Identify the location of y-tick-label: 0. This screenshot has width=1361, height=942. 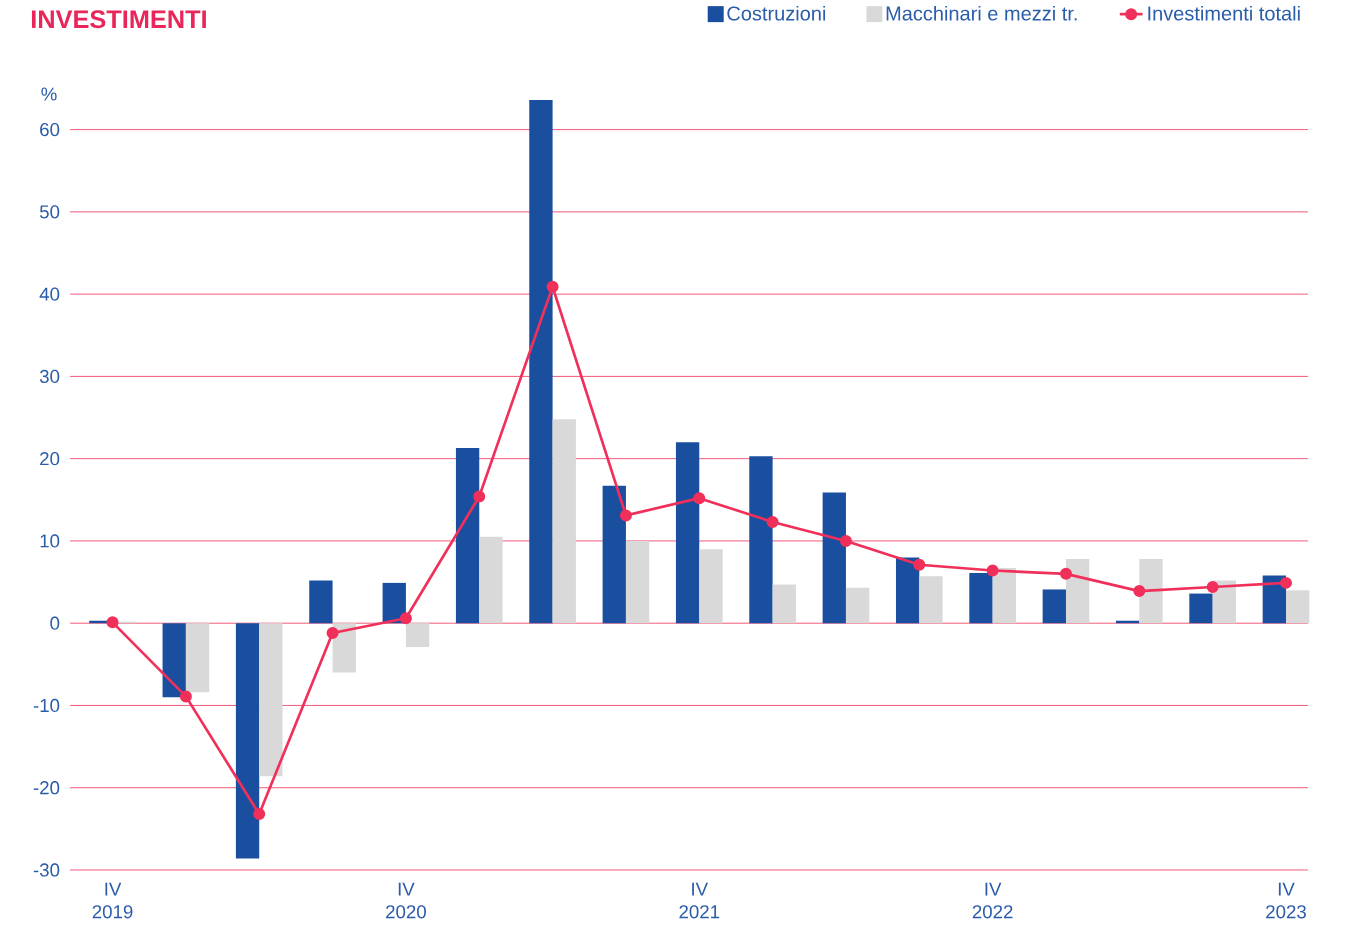
(55, 623).